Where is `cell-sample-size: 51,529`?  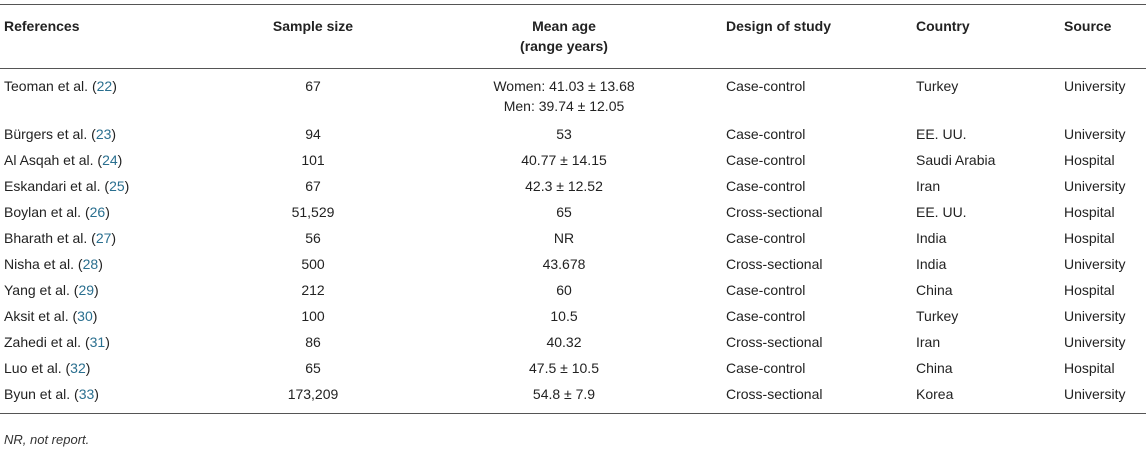
cell-sample-size: 51,529 is located at coordinates (313, 211).